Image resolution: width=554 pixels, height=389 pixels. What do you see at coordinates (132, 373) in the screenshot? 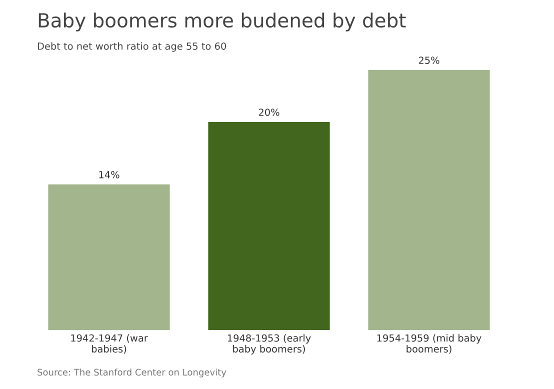
I see `source-note: Source: The Stanford Center on Longevity` at bounding box center [132, 373].